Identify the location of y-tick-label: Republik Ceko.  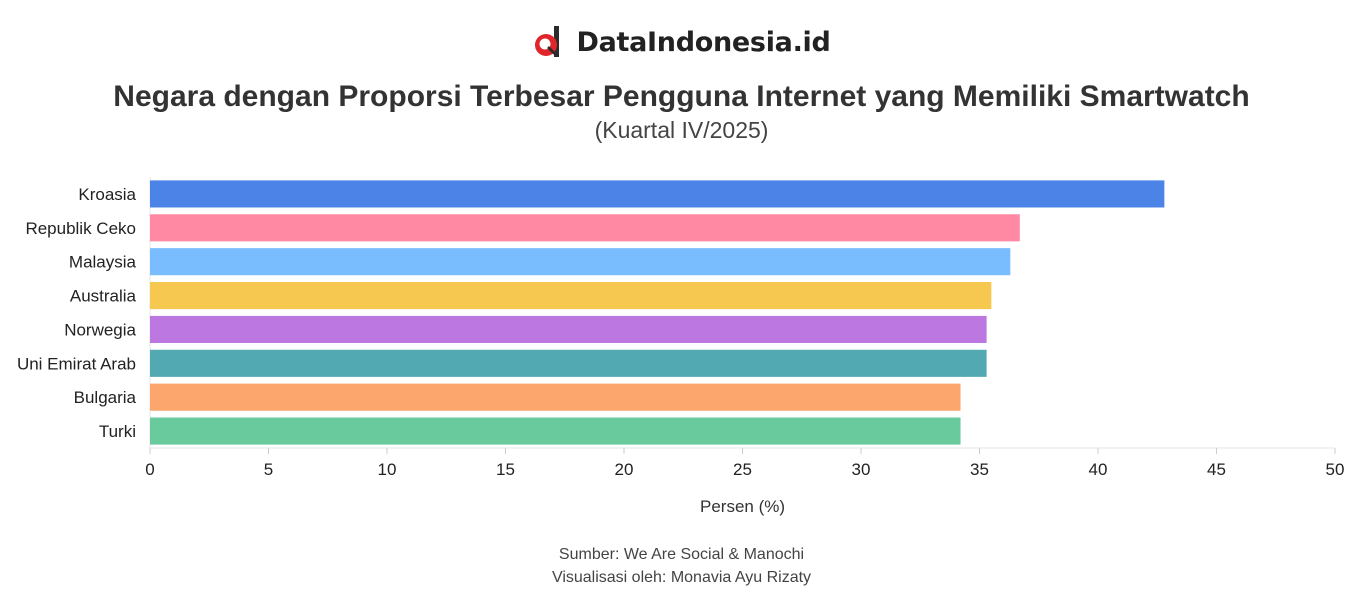
(80, 228).